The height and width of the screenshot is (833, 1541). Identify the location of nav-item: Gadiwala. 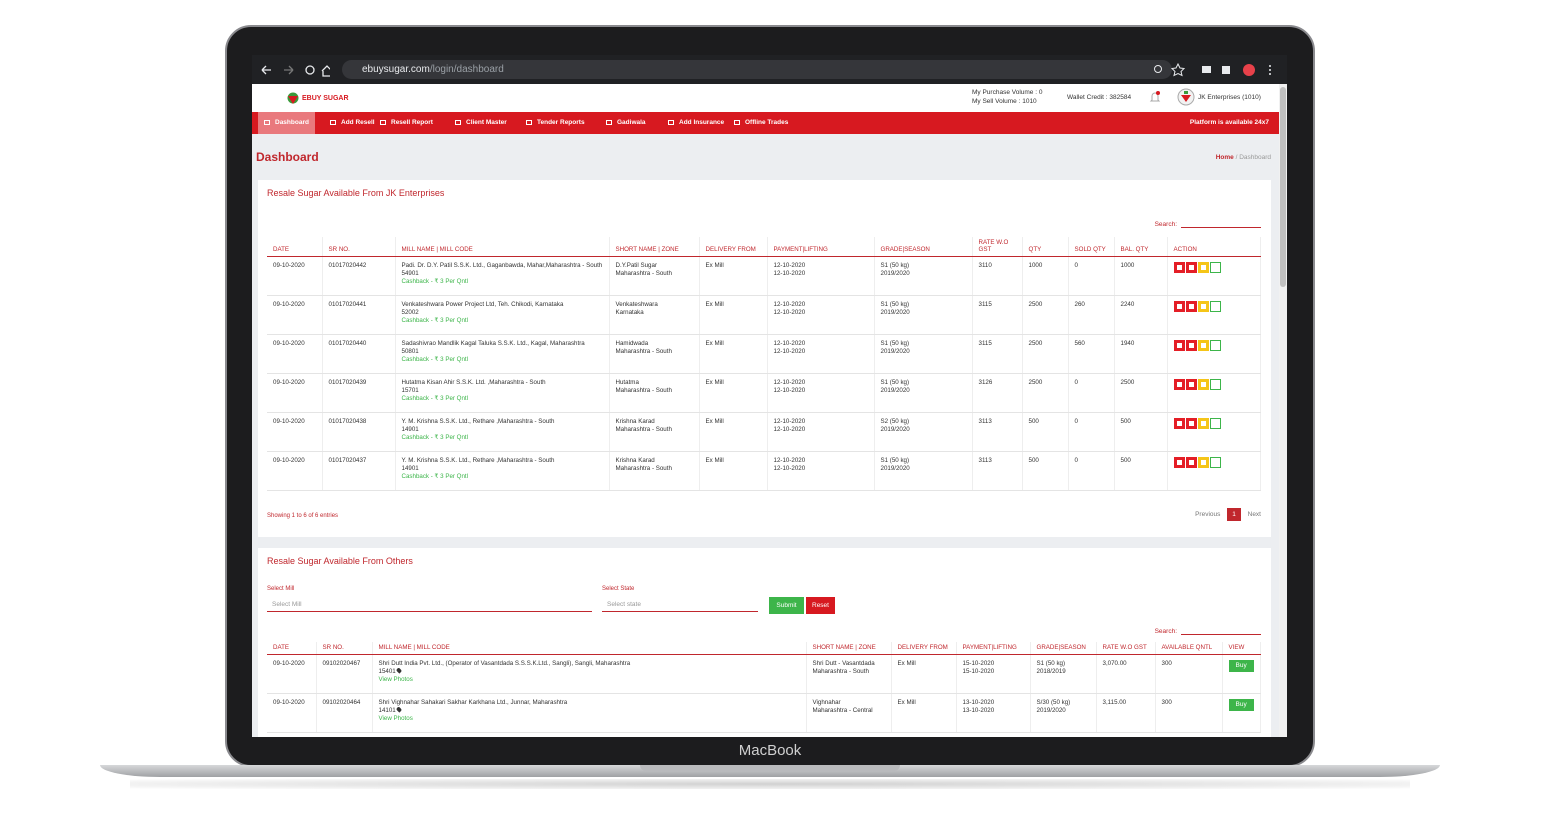
(626, 123).